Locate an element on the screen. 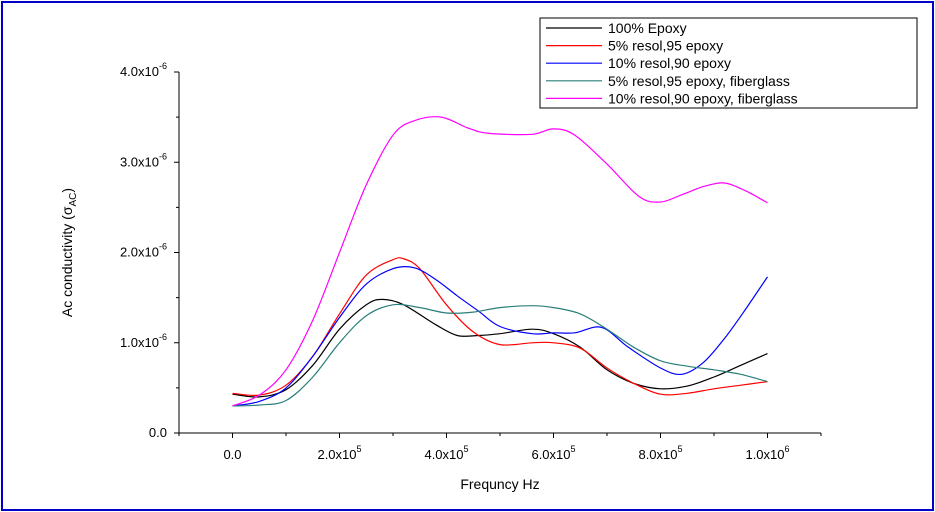 This screenshot has width=935, height=512. x-tick-label: 4.0x10⁵ is located at coordinates (446, 453).